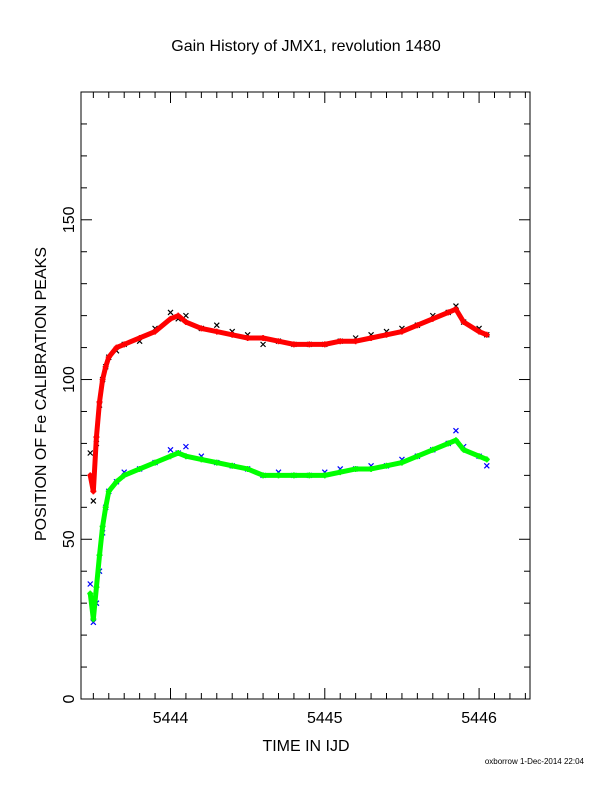  I want to click on credit-stamp: oxborrow 1-Dec-2014 22:04, so click(534, 761).